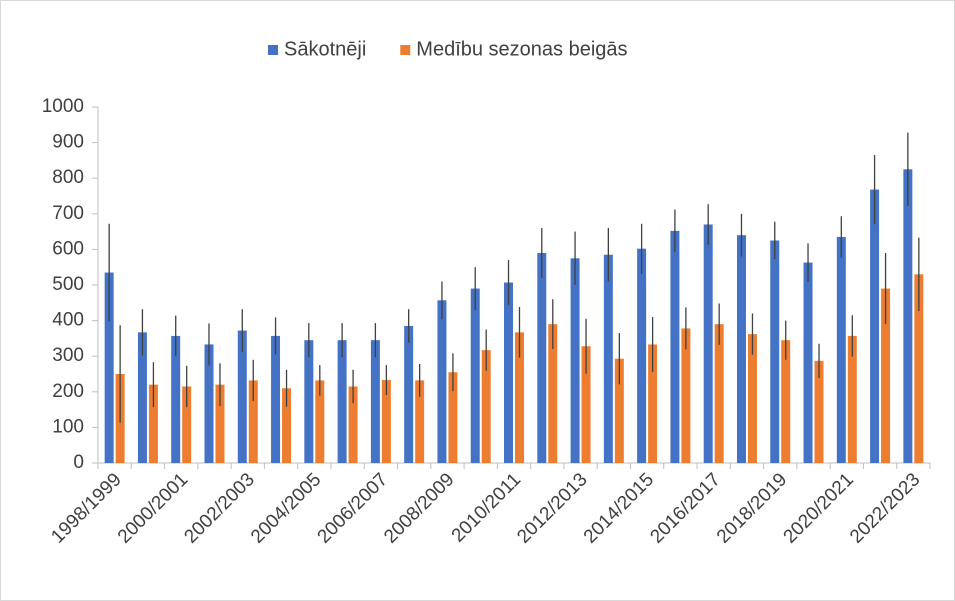  What do you see at coordinates (78, 462) in the screenshot?
I see `y-tick-label: 0` at bounding box center [78, 462].